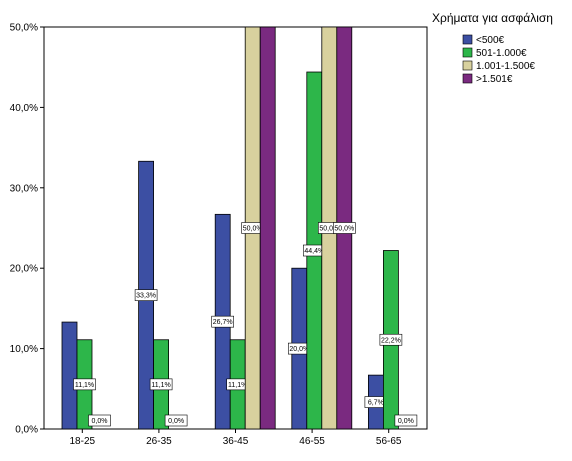 This screenshot has width=572, height=461. I want to click on data-label: 44,4%, so click(314, 251).